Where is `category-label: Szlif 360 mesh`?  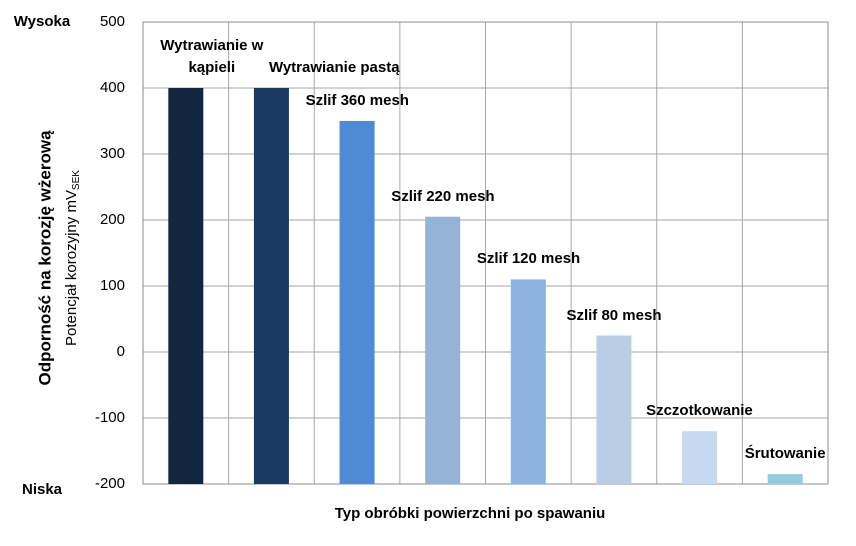 category-label: Szlif 360 mesh is located at coordinates (357, 100).